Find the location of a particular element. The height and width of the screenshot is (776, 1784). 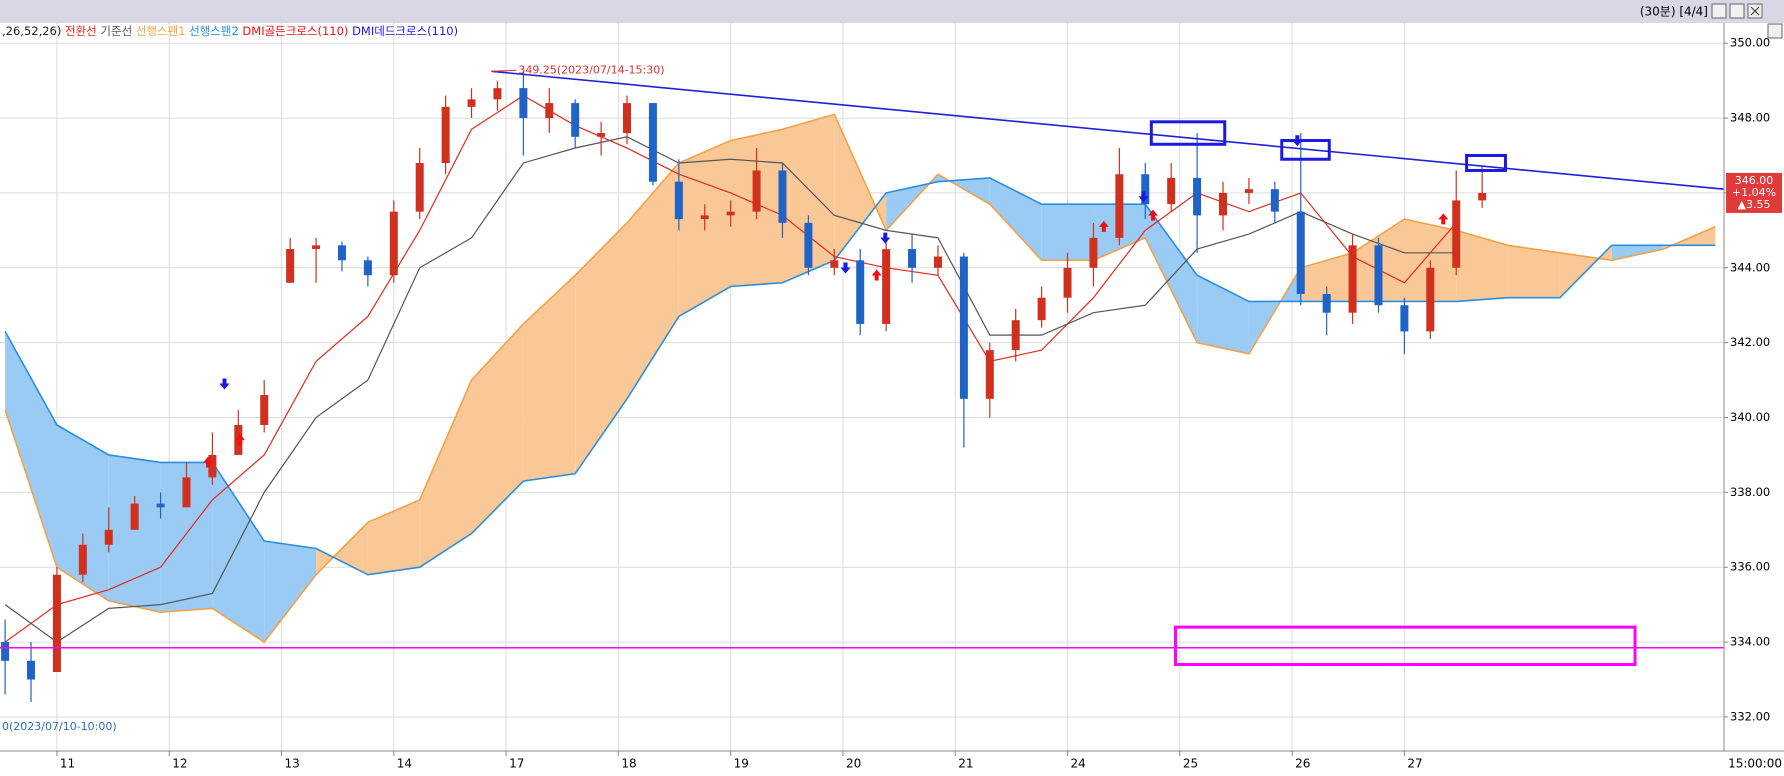

legend-entry: 전환선 is located at coordinates (81, 31).